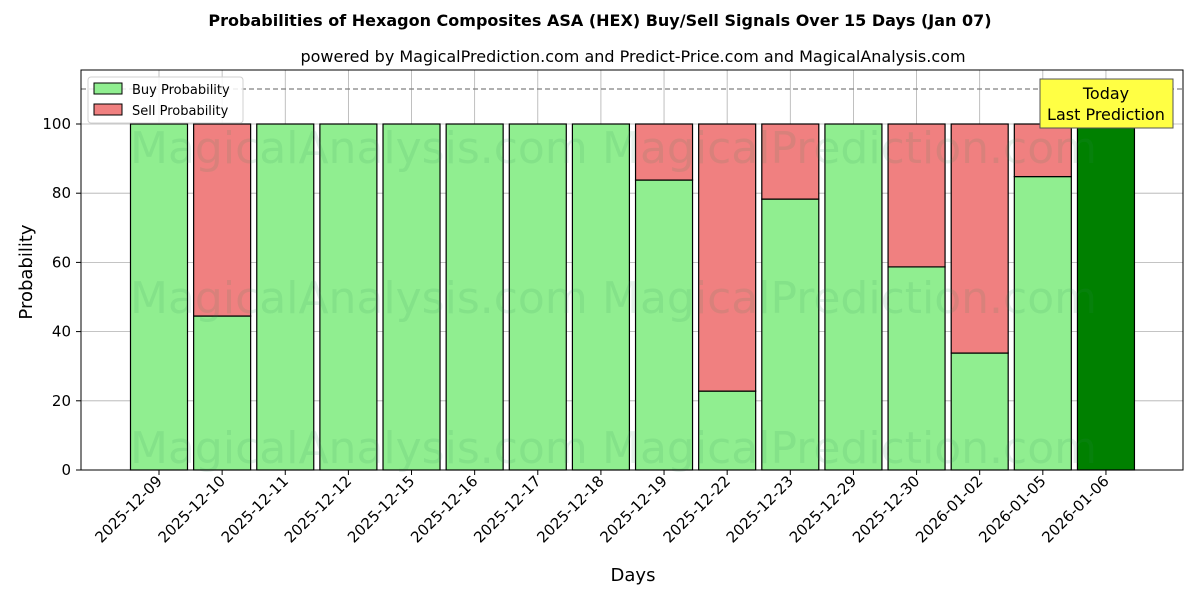  What do you see at coordinates (633, 575) in the screenshot?
I see `x-axis-label: Days` at bounding box center [633, 575].